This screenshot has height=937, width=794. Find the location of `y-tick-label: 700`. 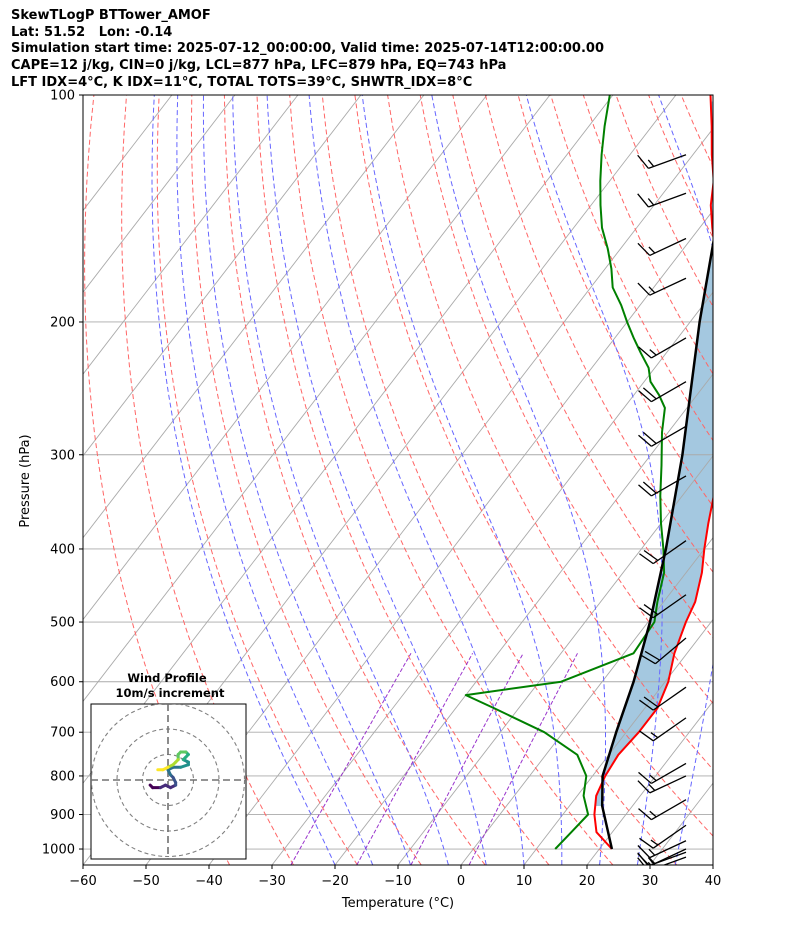

y-tick-label: 700 is located at coordinates (62, 733).